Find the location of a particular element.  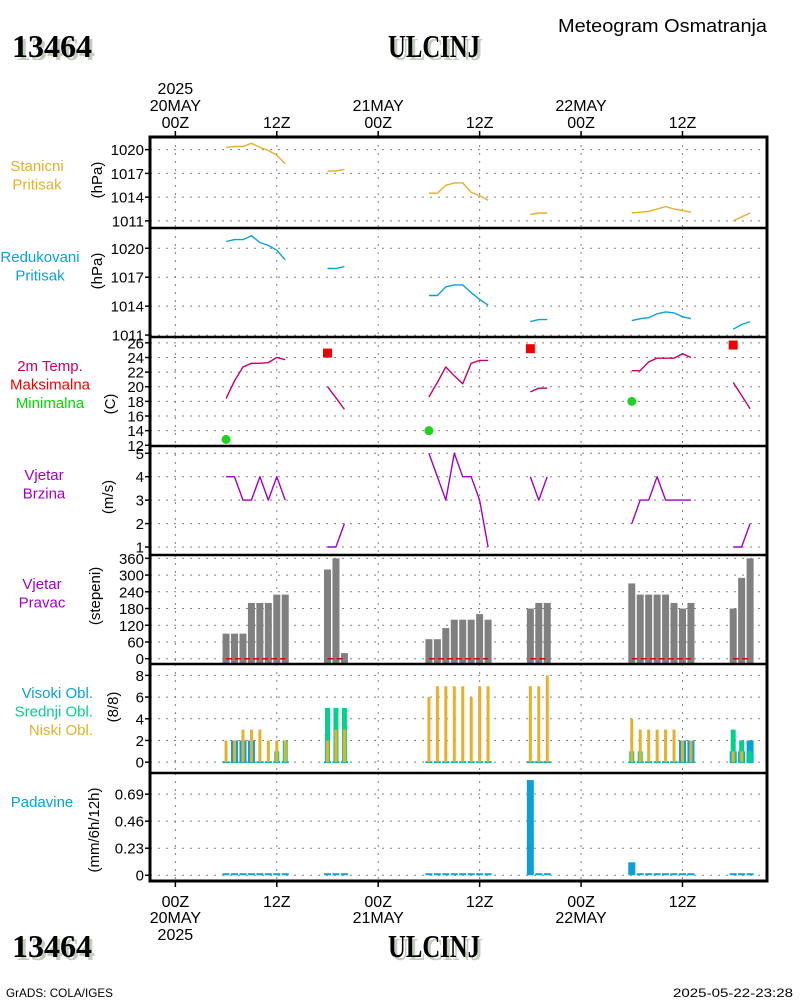

render-timestamp: 2025-05-22-23:28 is located at coordinates (733, 993).